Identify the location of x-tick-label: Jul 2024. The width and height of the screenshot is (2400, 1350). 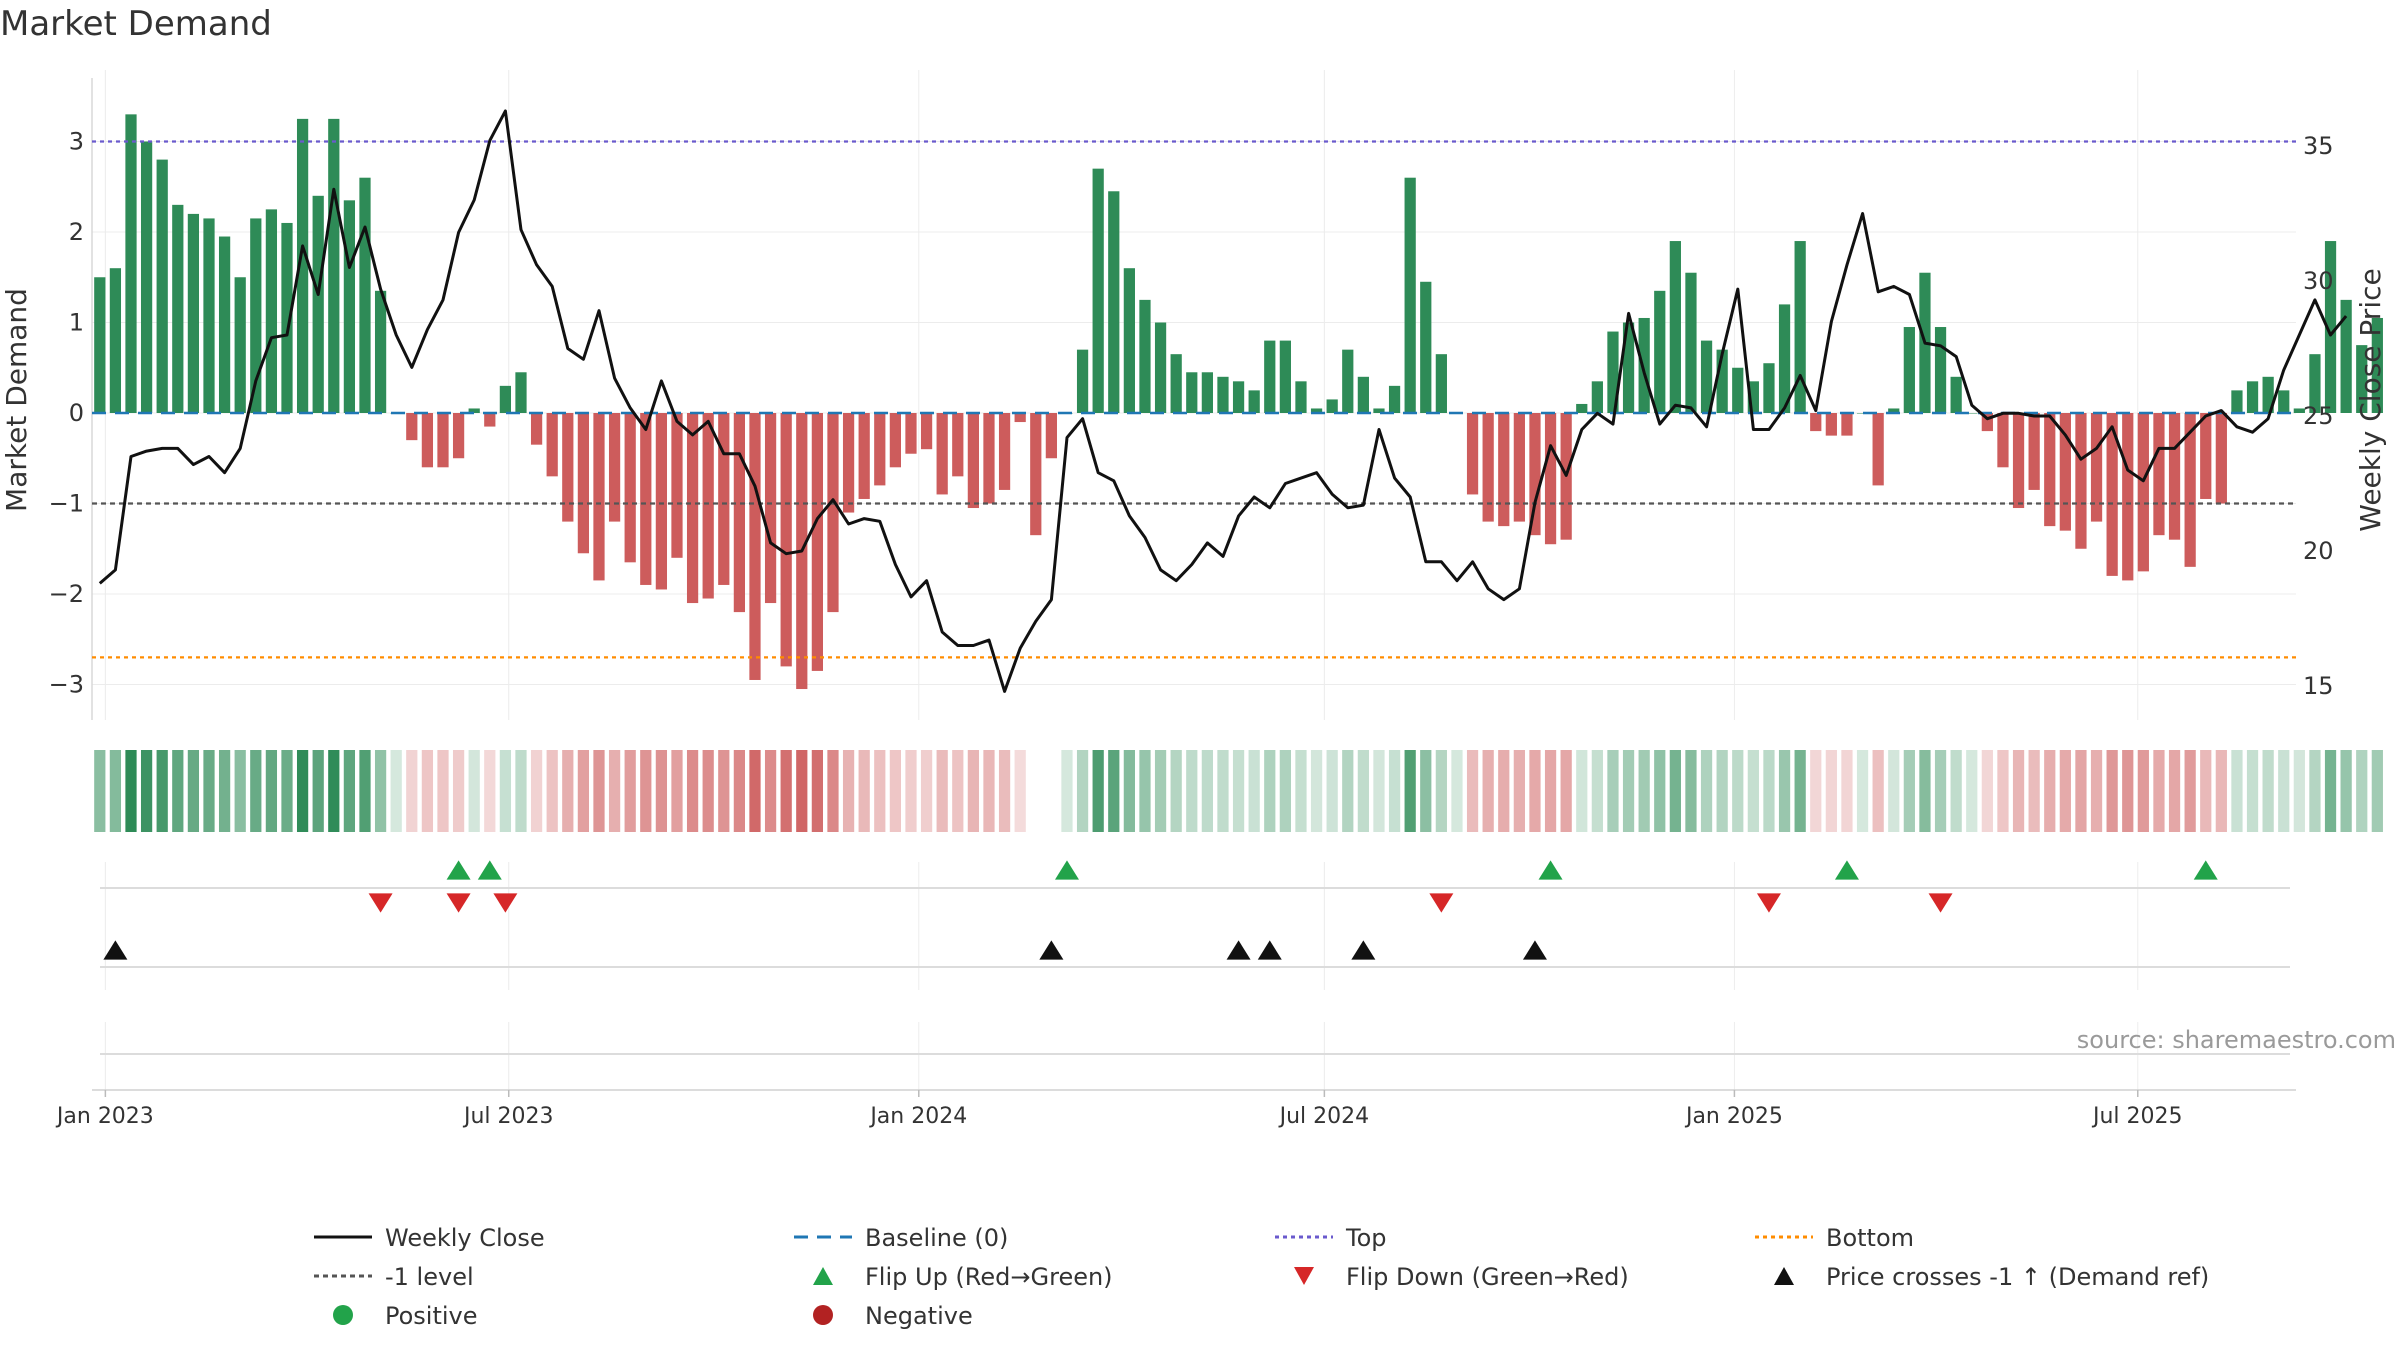
(1324, 1116).